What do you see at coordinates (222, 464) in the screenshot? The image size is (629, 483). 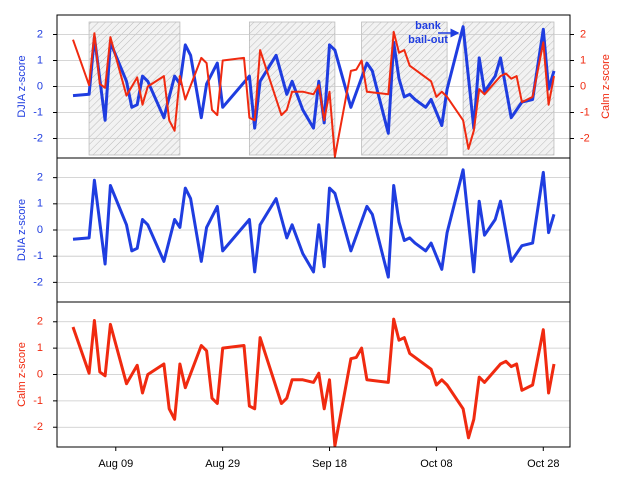 I see `x-tick-label: Aug 29` at bounding box center [222, 464].